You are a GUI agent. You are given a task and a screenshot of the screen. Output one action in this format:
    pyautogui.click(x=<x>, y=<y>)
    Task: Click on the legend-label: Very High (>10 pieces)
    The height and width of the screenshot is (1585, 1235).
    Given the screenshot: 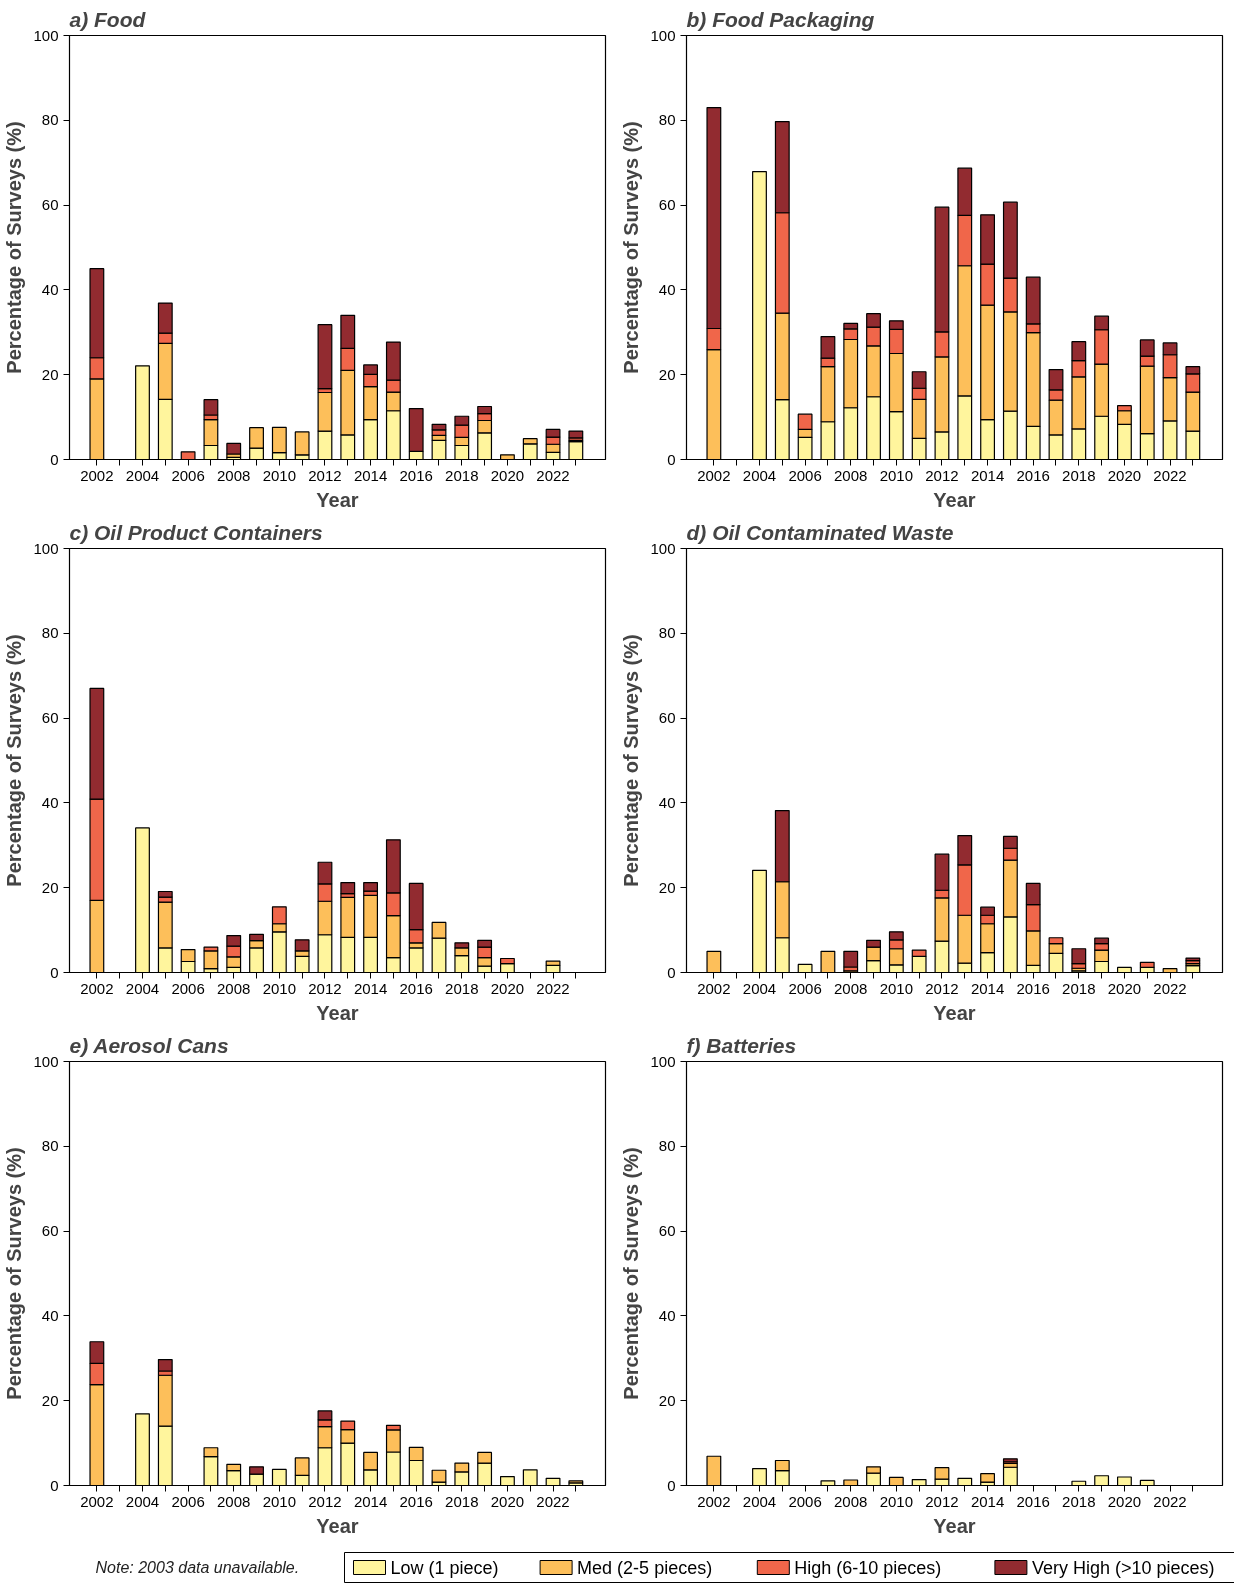 What is the action you would take?
    pyautogui.click(x=1123, y=1567)
    